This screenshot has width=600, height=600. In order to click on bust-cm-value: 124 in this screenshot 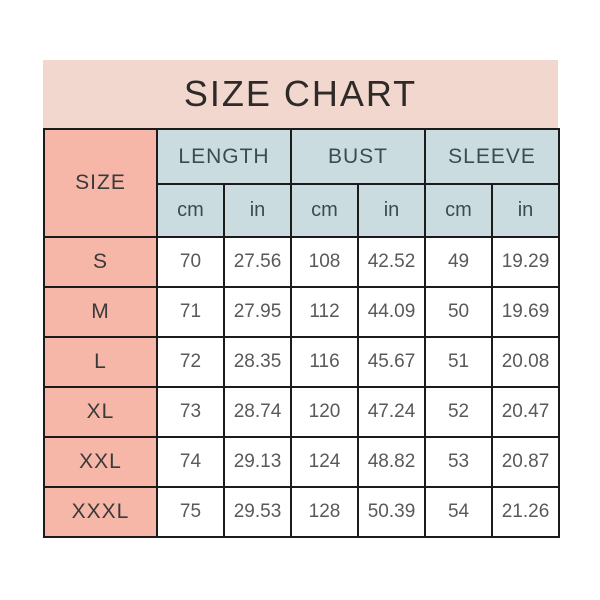, I will do `click(324, 462)`.